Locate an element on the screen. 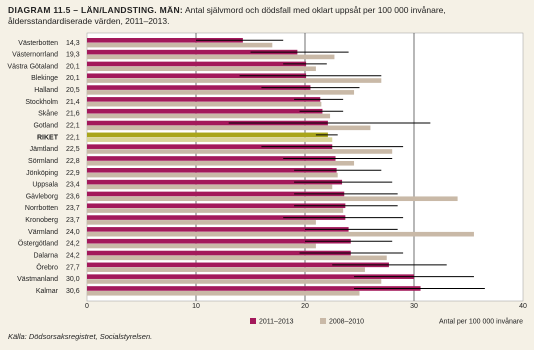 The width and height of the screenshot is (534, 350). category-label: Gotland is located at coordinates (45, 125).